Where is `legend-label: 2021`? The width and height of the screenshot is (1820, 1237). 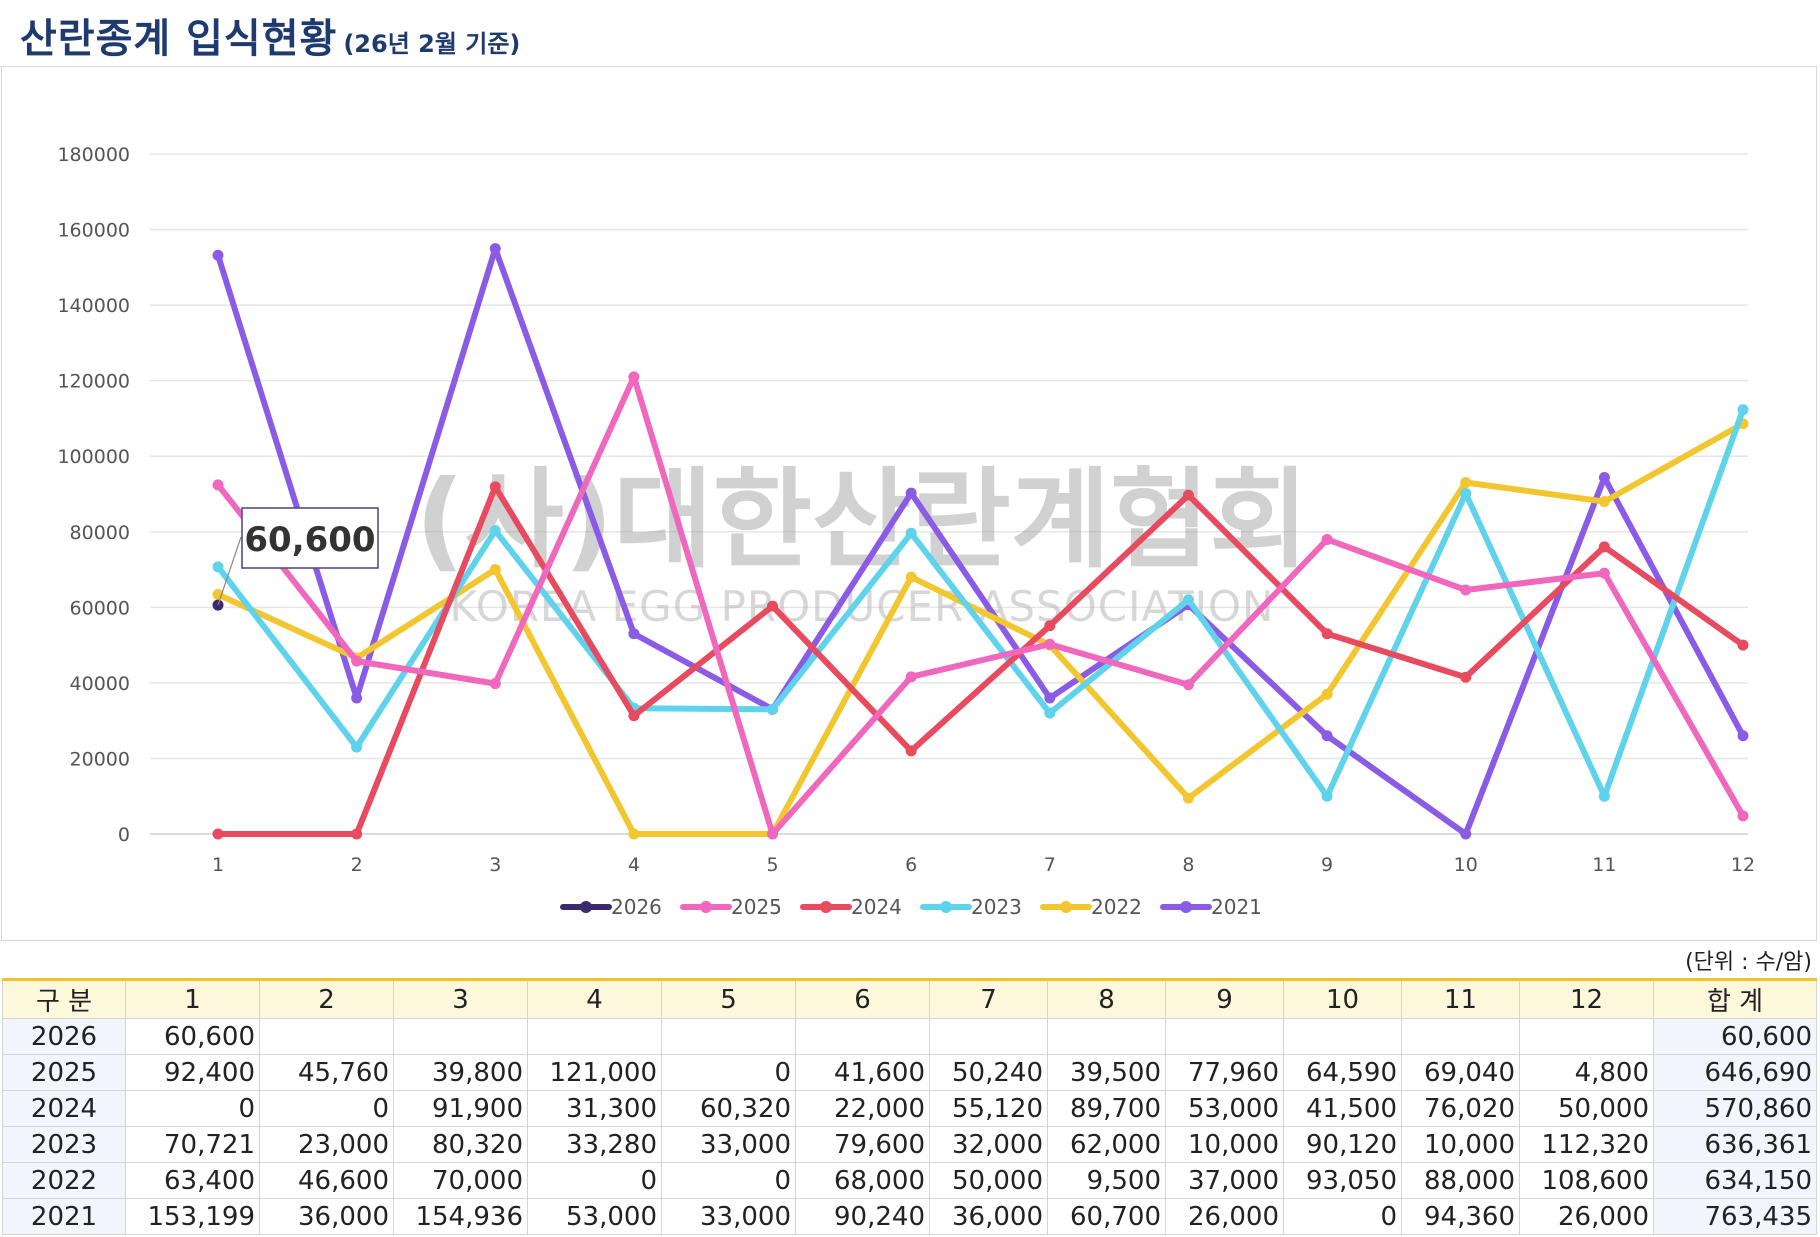
legend-label: 2021 is located at coordinates (1236, 907).